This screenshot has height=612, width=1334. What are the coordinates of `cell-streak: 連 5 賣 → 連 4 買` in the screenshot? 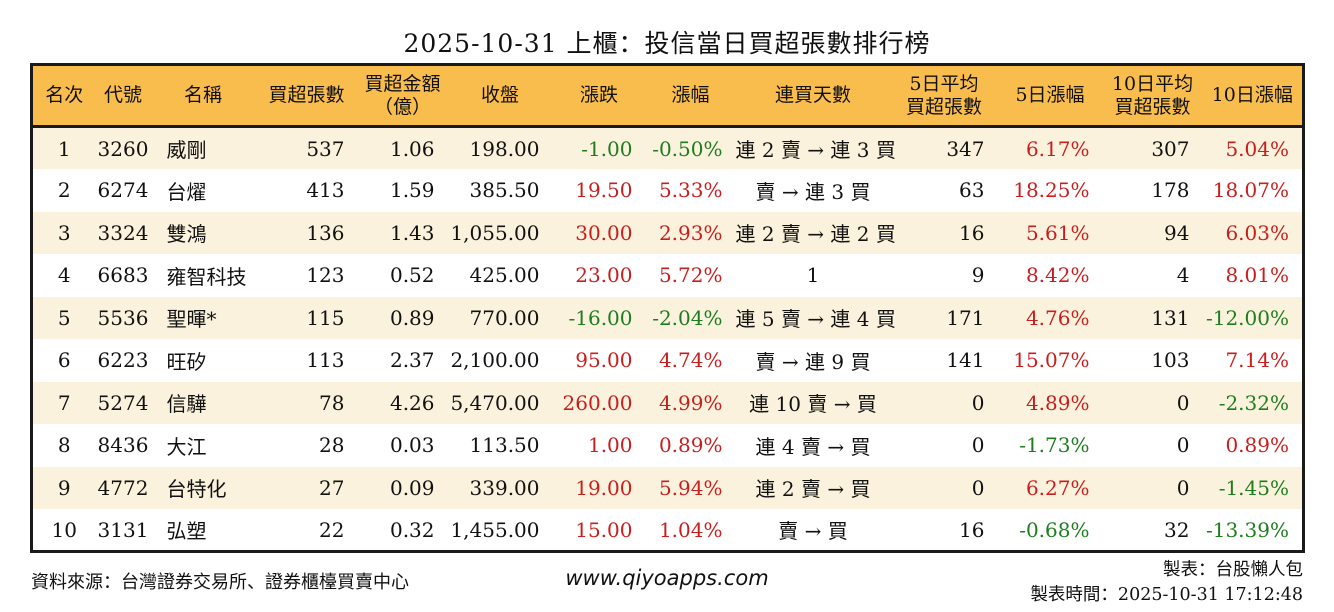 It's located at (815, 319).